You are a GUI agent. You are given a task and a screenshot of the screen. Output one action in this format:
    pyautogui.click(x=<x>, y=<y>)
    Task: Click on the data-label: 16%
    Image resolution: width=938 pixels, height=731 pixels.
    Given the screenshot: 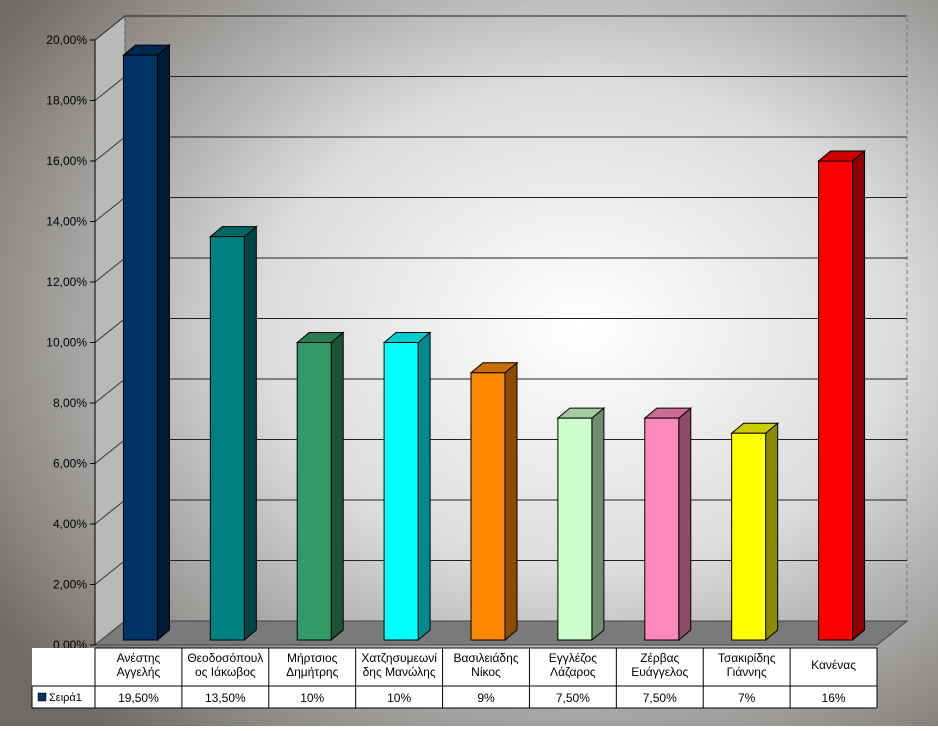 What is the action you would take?
    pyautogui.click(x=834, y=698)
    